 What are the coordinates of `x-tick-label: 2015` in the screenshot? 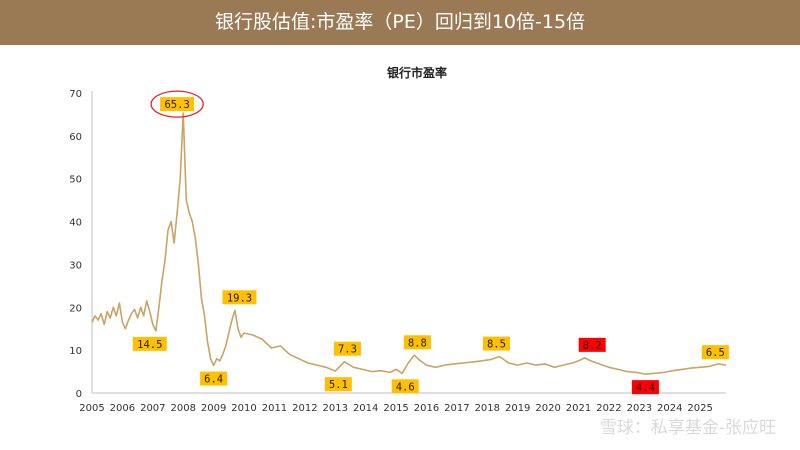 It's located at (395, 408).